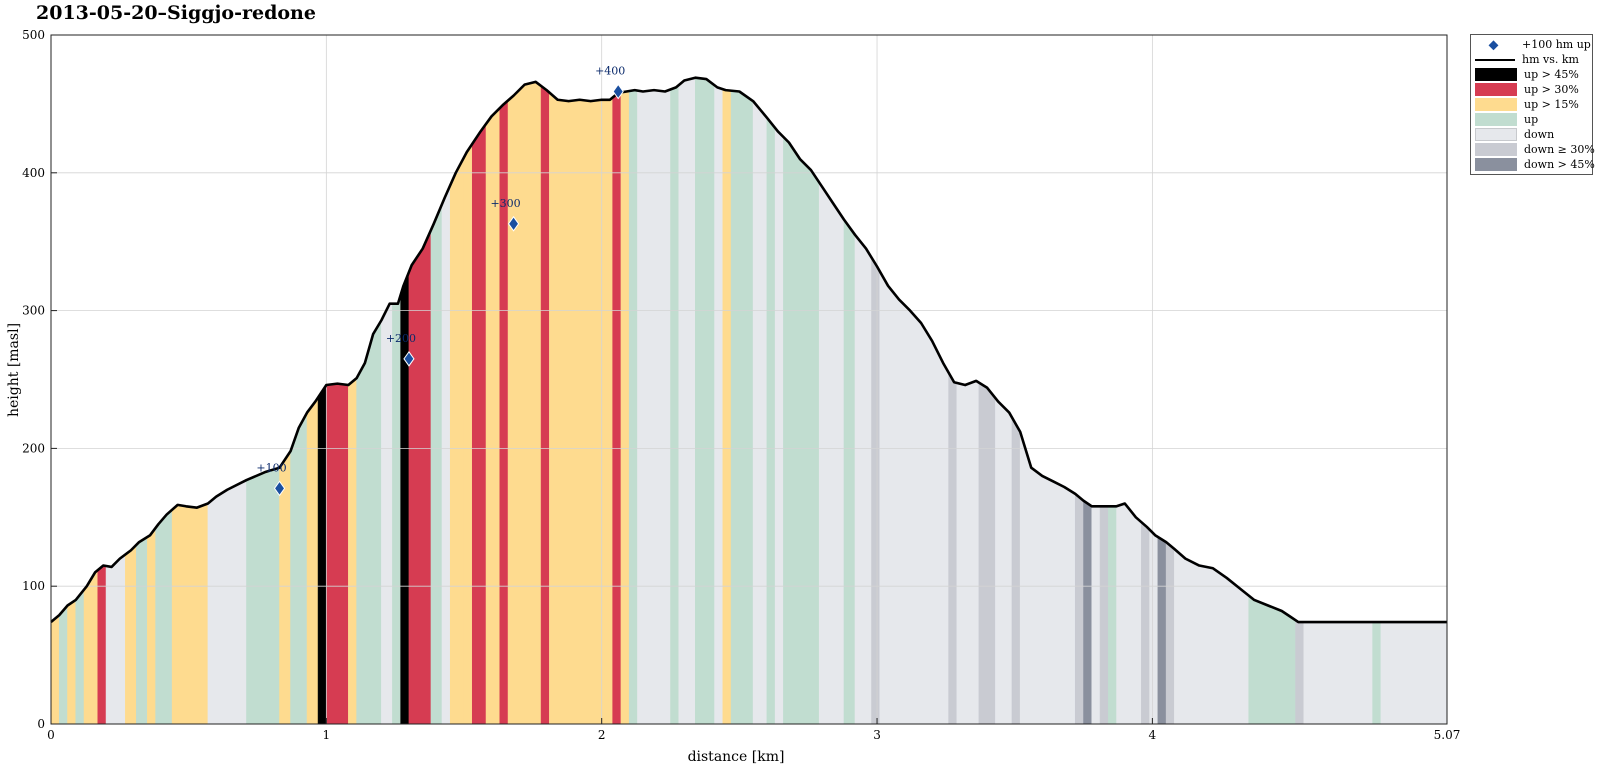 The width and height of the screenshot is (1598, 768). I want to click on segment-up45, so click(322, 554).